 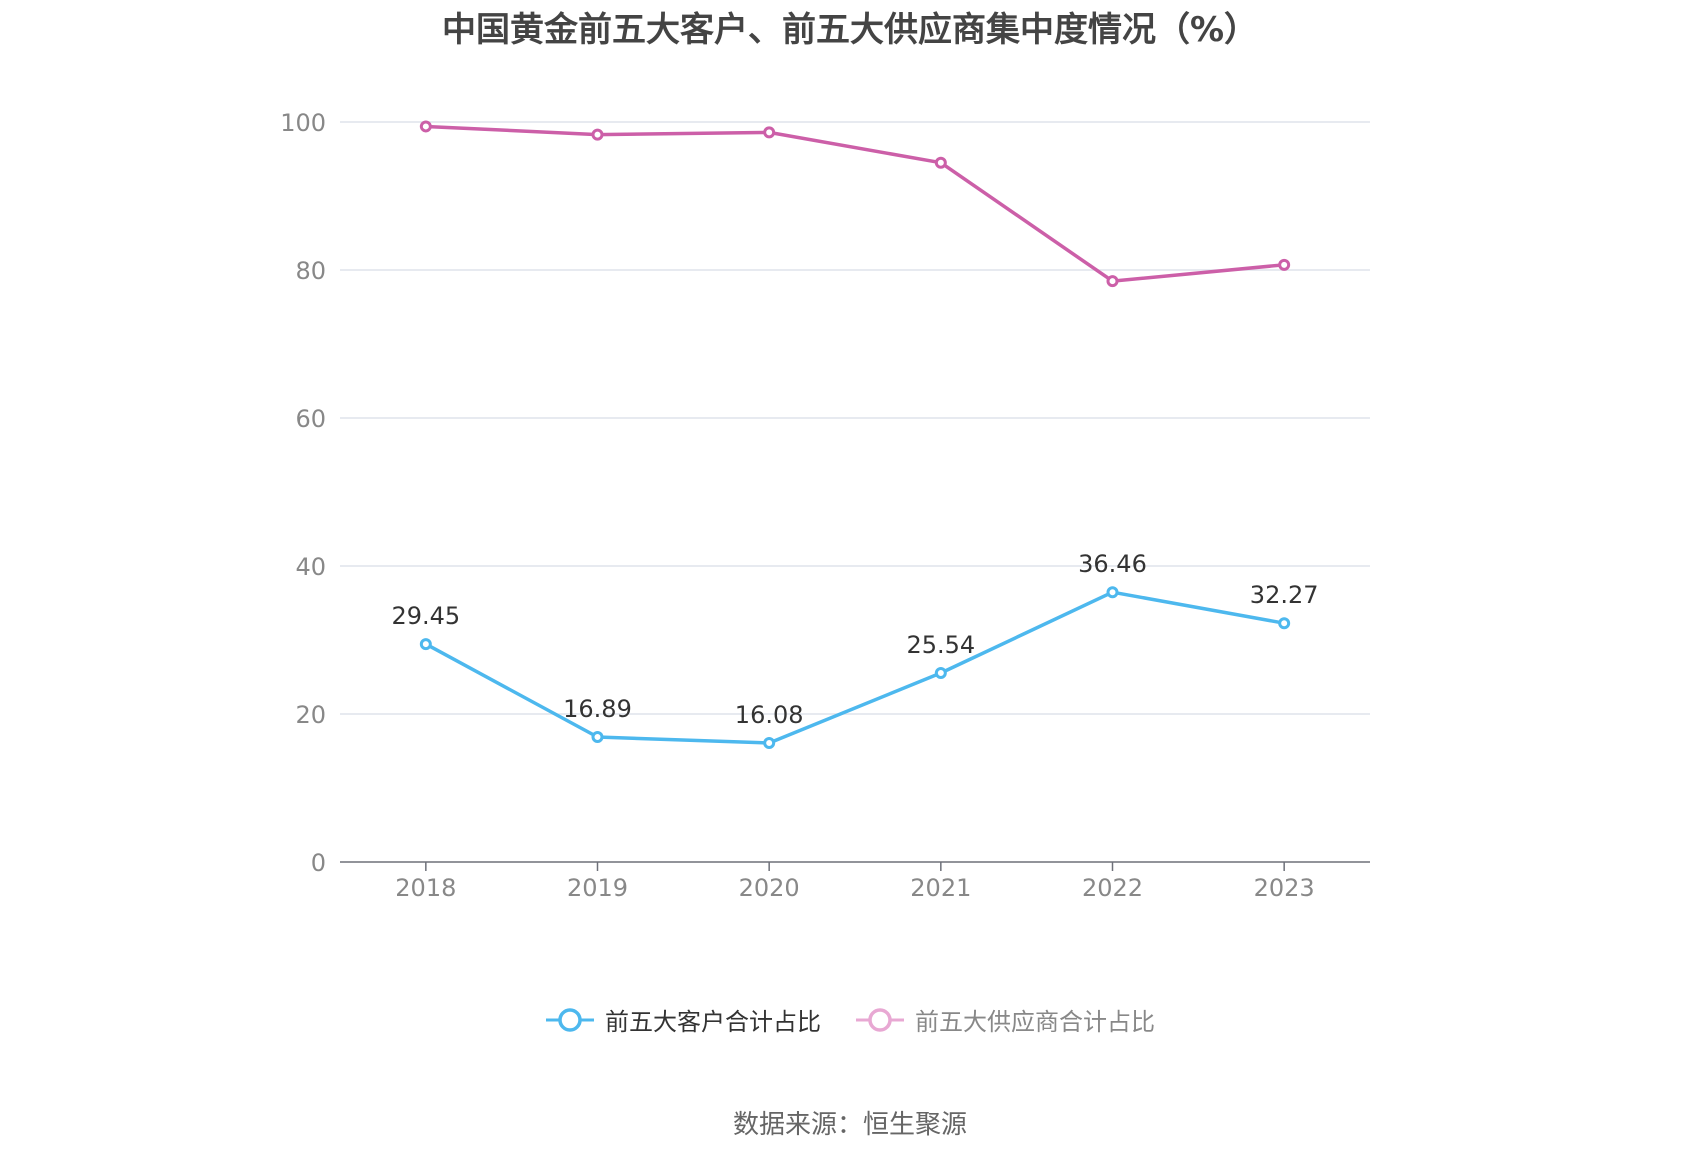 I want to click on legend-label-customers: 前五大客户合计占比, so click(x=713, y=1022).